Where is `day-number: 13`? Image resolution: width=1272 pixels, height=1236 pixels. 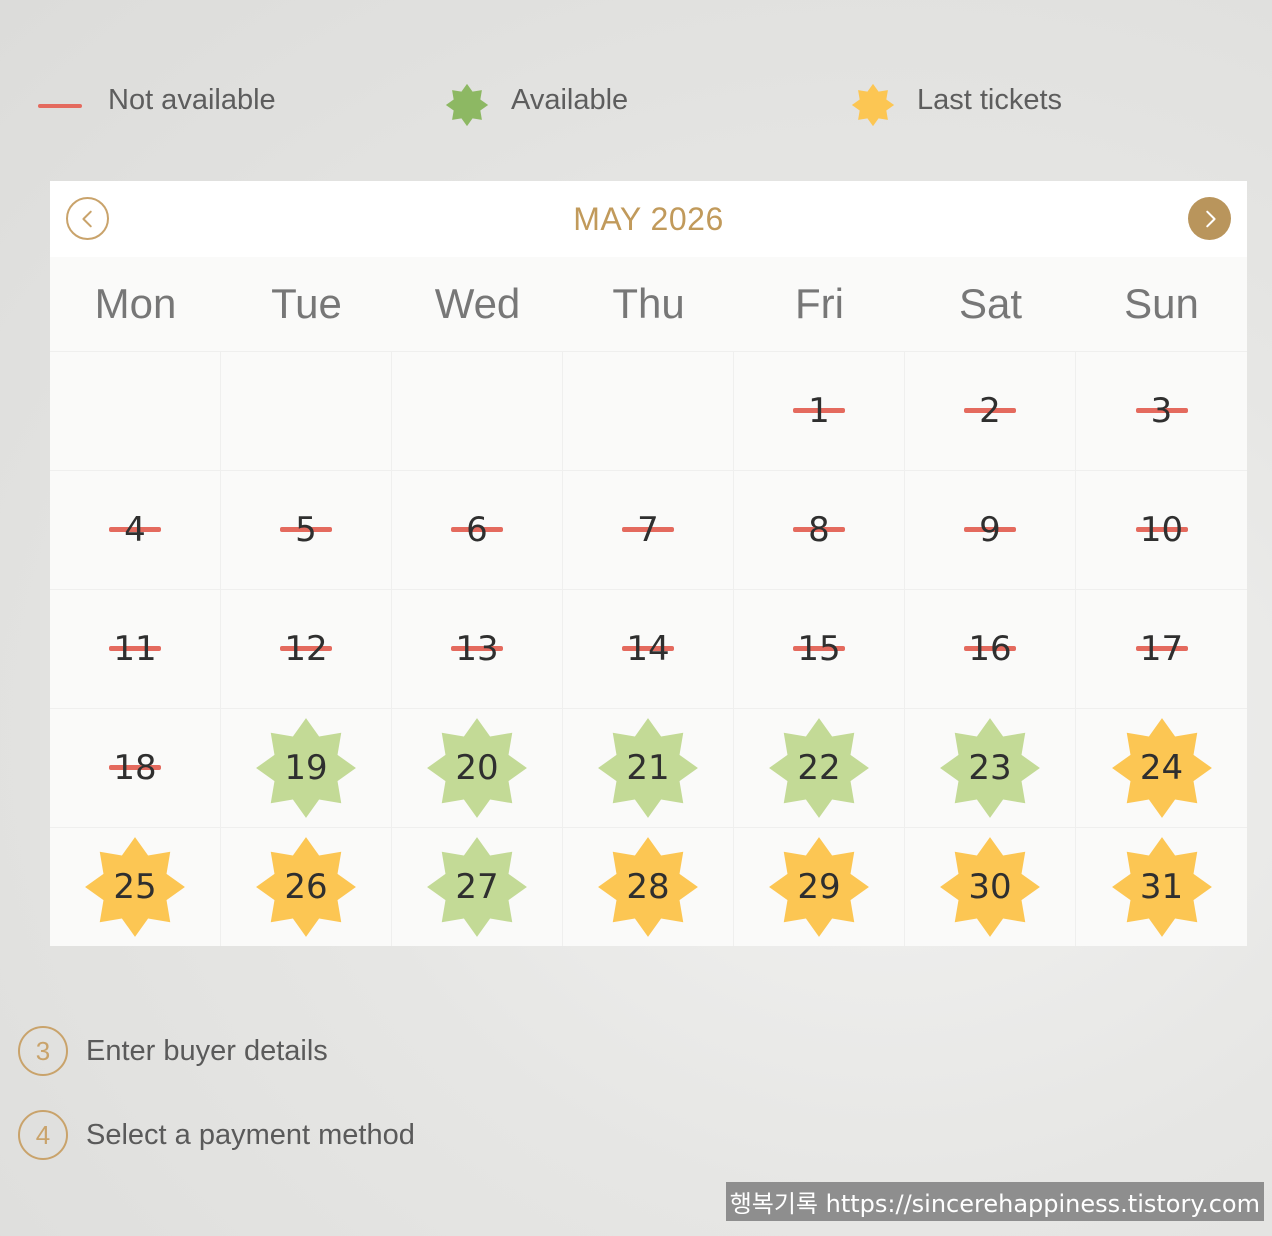
day-number: 13 is located at coordinates (477, 649).